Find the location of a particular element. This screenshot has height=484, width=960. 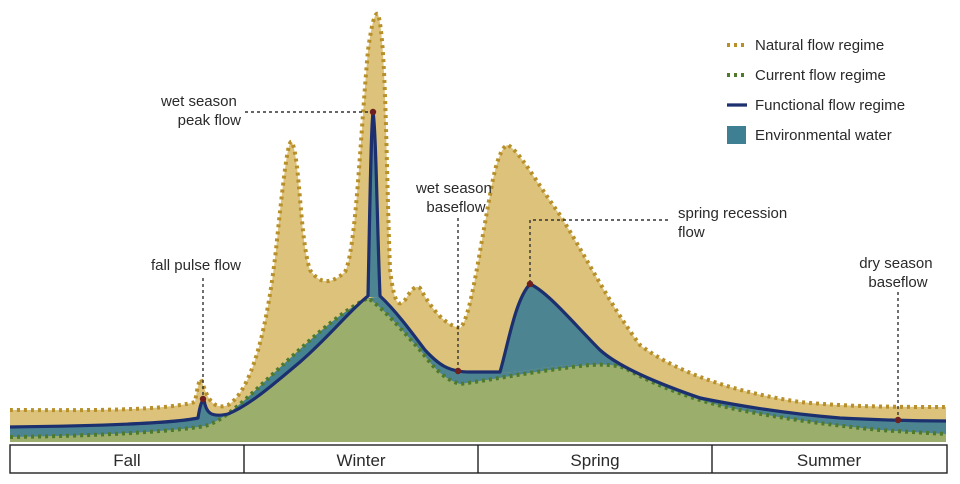

legend-environmental-swatch is located at coordinates (736, 135).